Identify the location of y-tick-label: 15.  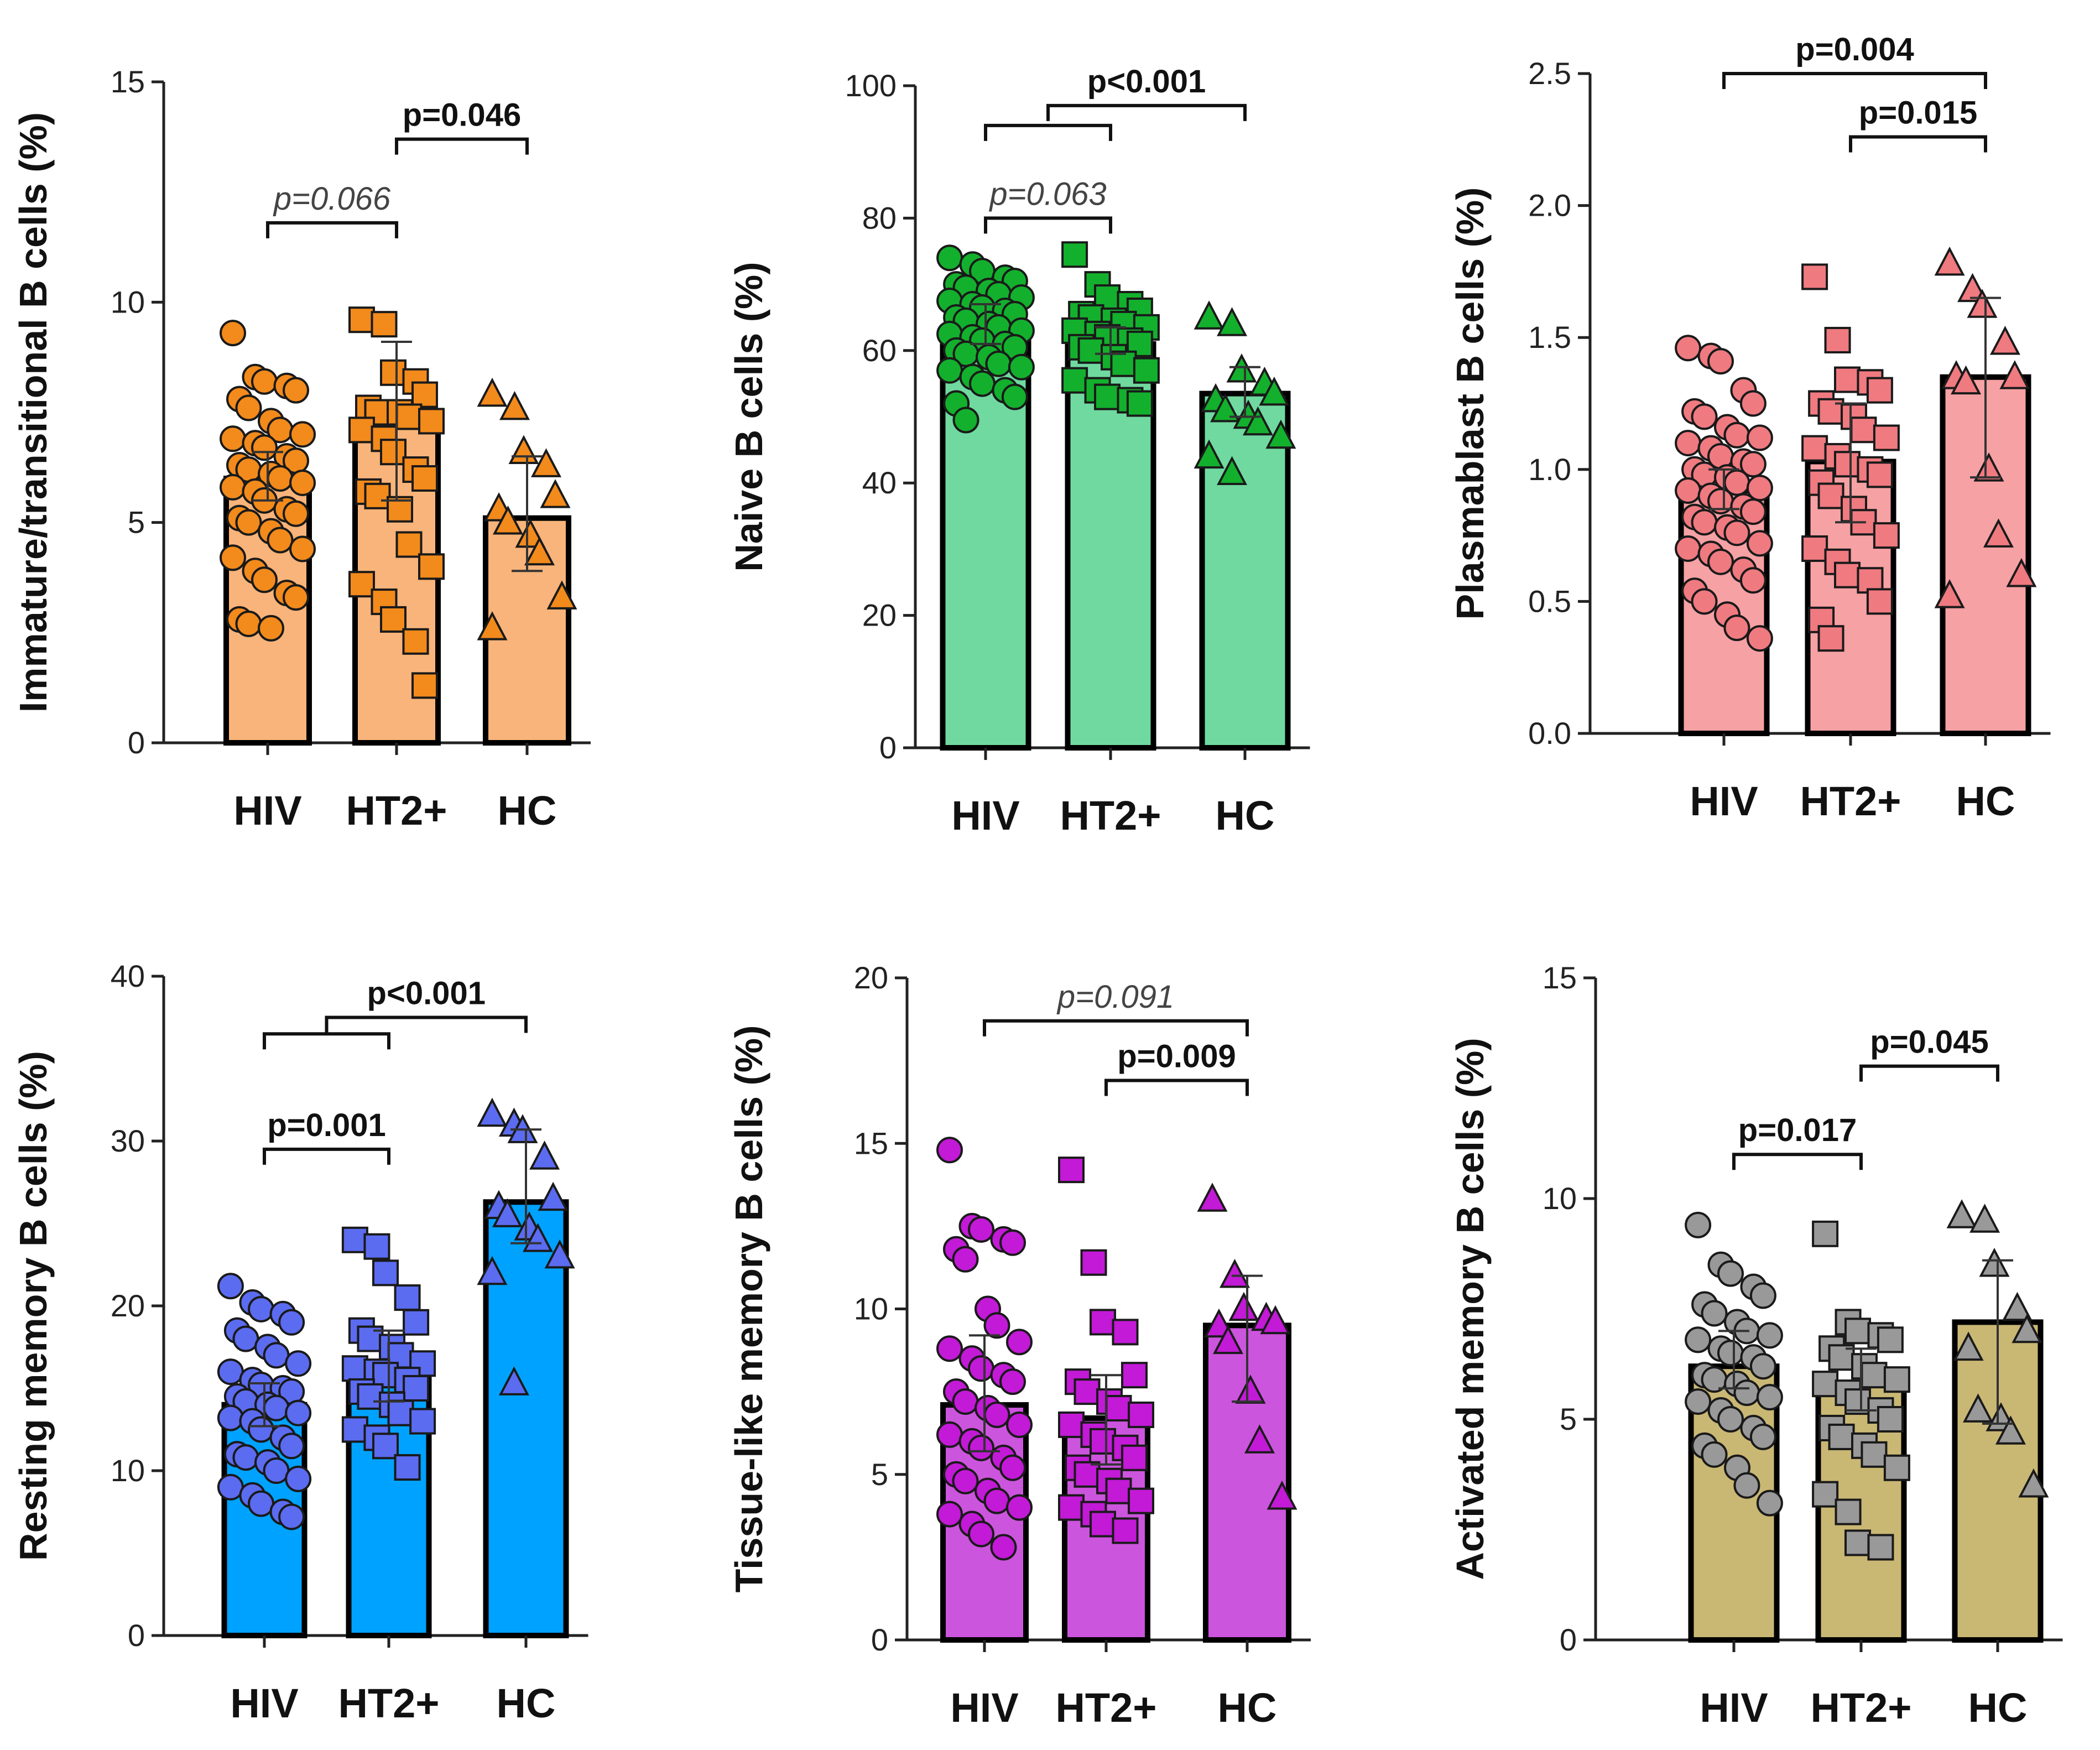
(1560, 977).